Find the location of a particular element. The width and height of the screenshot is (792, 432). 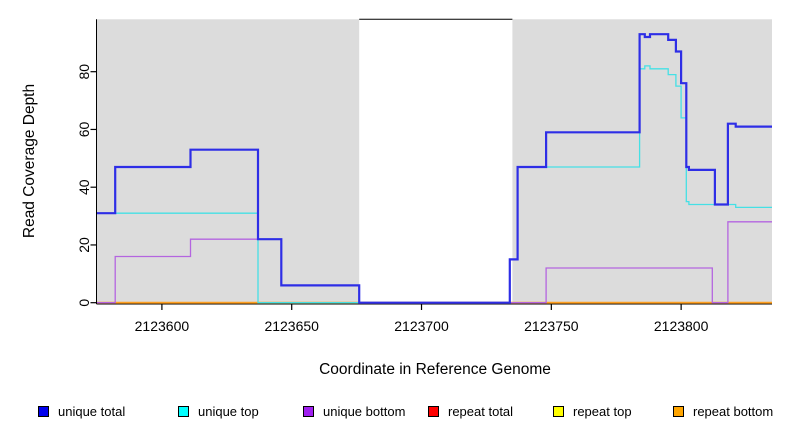

legend-item-unique-total: unique total is located at coordinates (81, 411).